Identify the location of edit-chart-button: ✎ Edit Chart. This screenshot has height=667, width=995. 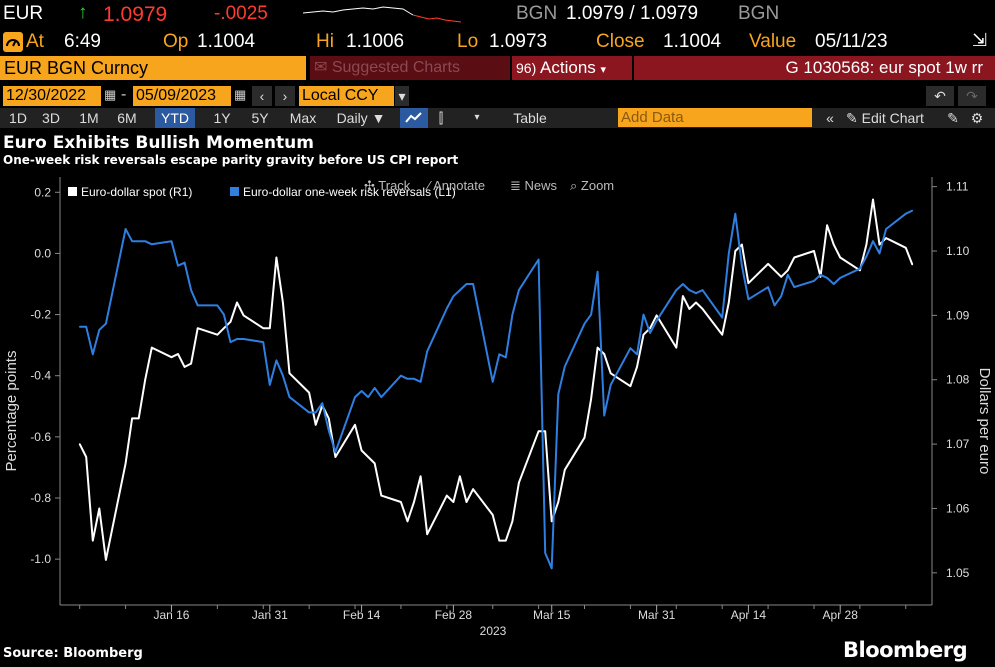
(891, 118).